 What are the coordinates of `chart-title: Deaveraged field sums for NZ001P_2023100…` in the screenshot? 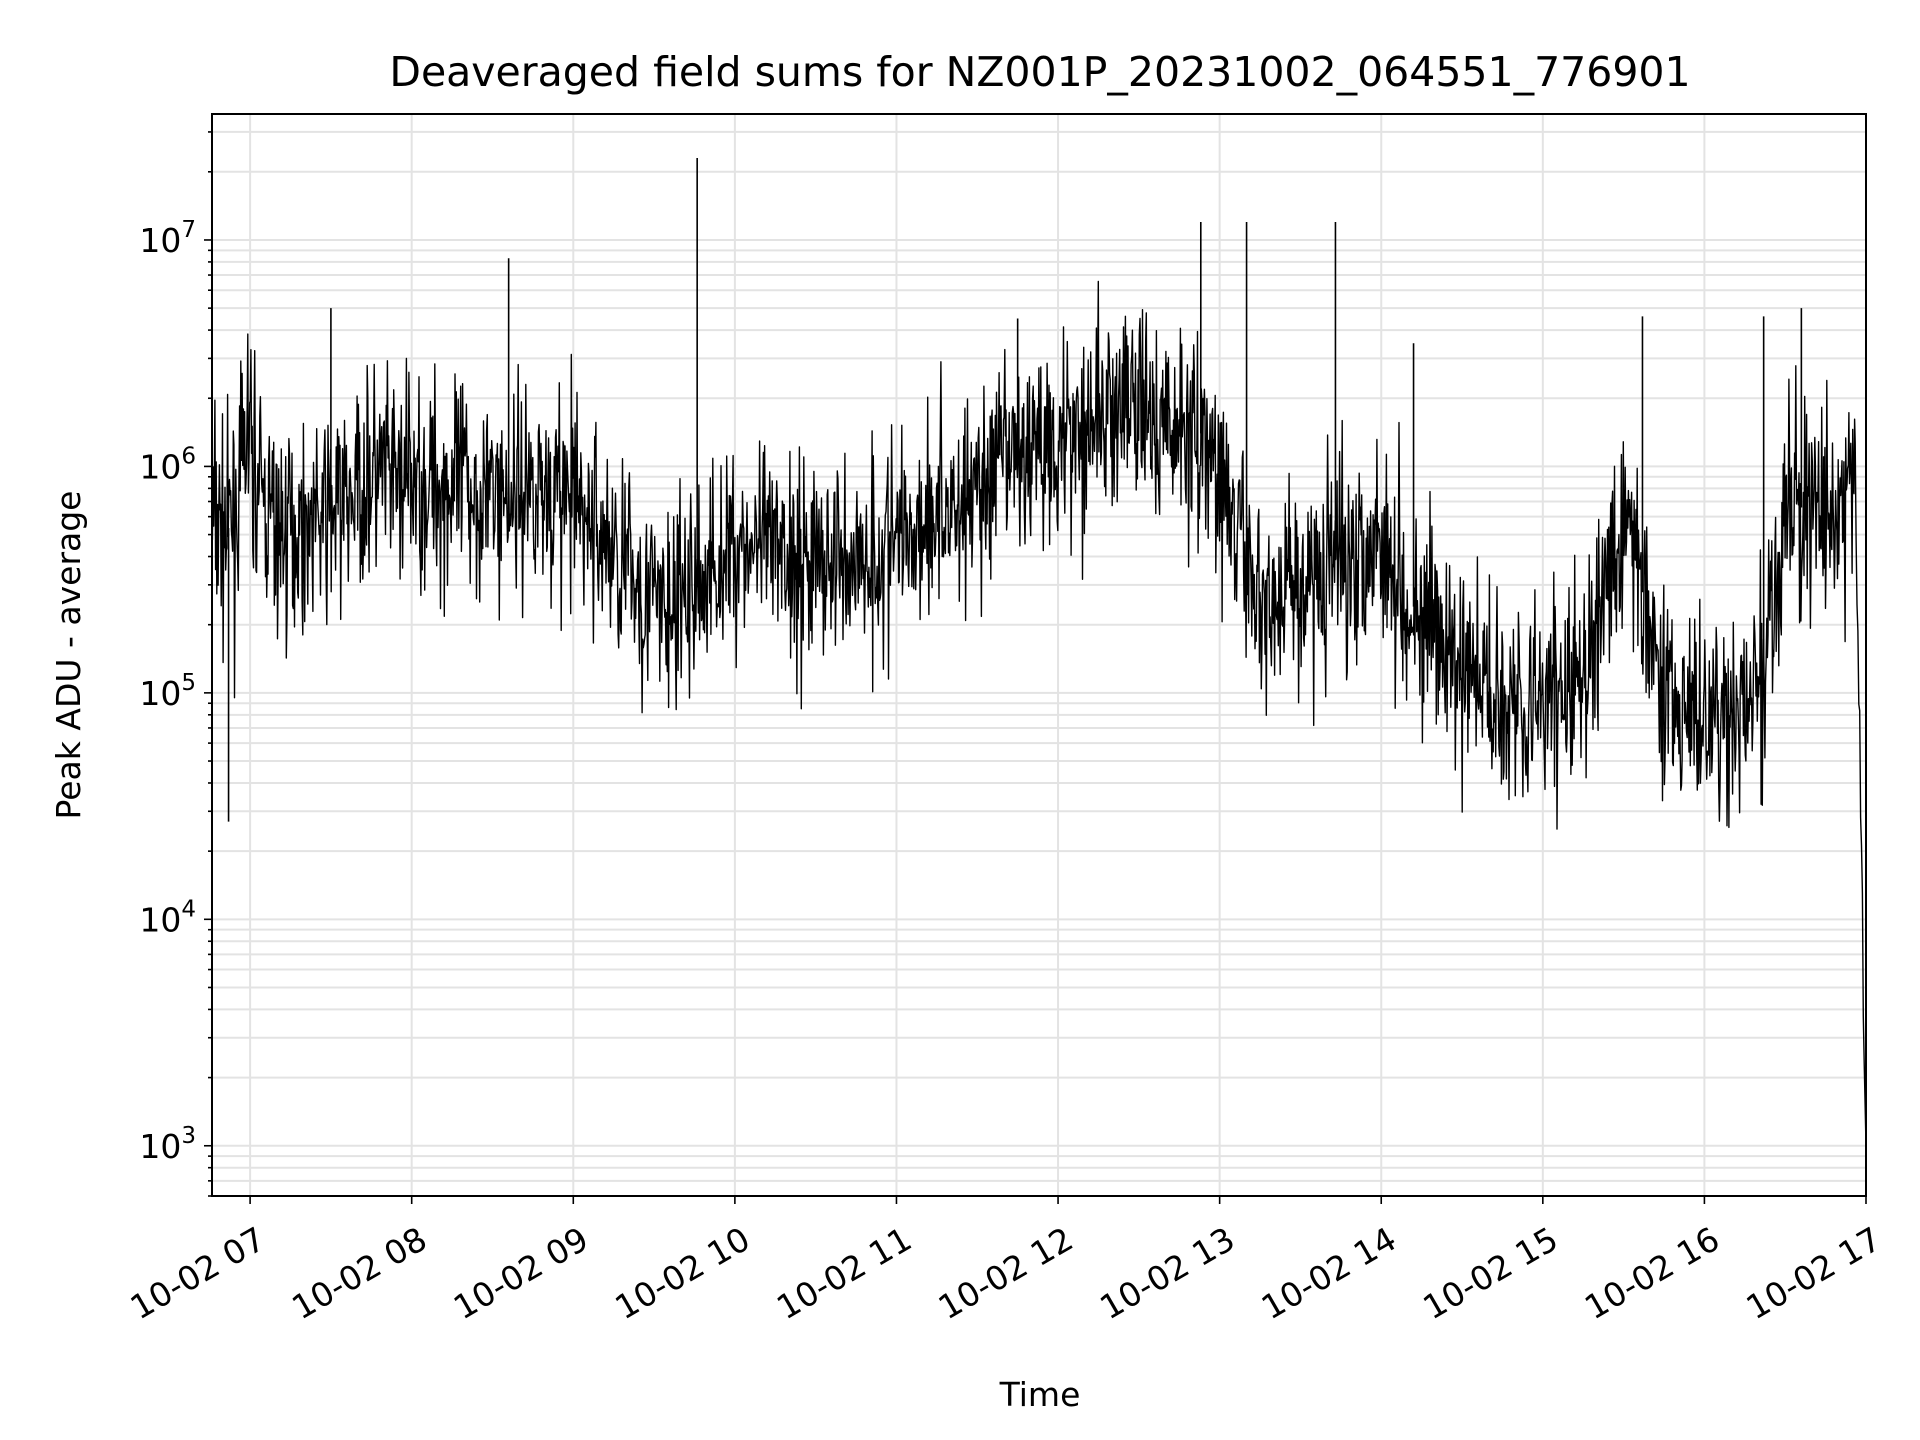 It's located at (1039, 72).